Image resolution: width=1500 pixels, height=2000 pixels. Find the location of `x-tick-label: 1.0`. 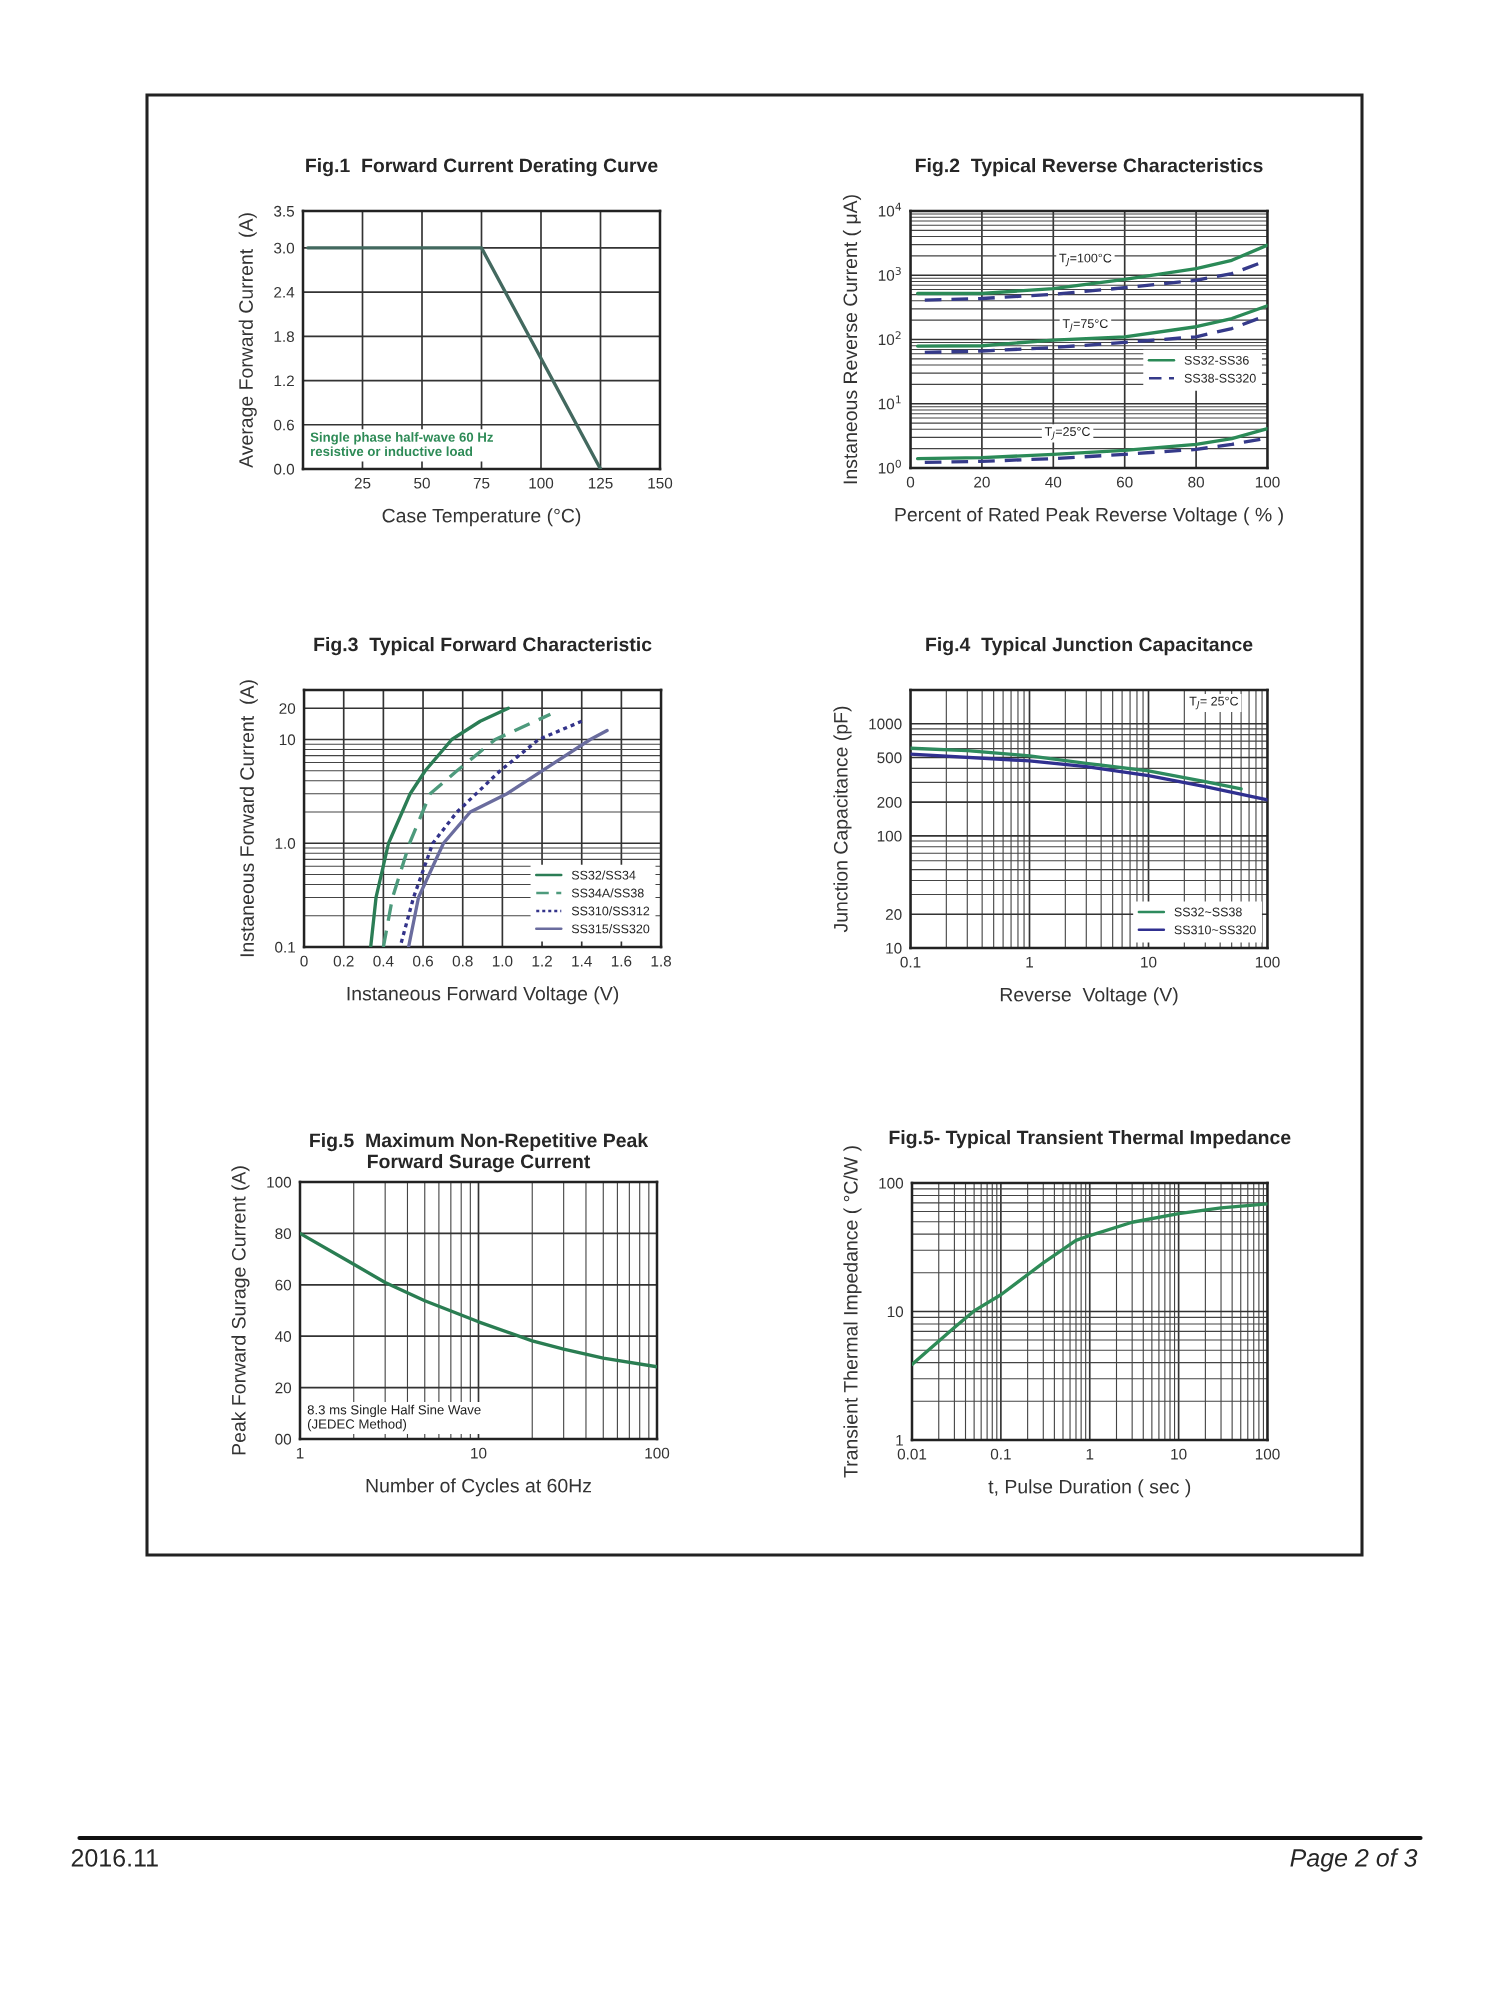

x-tick-label: 1.0 is located at coordinates (502, 961).